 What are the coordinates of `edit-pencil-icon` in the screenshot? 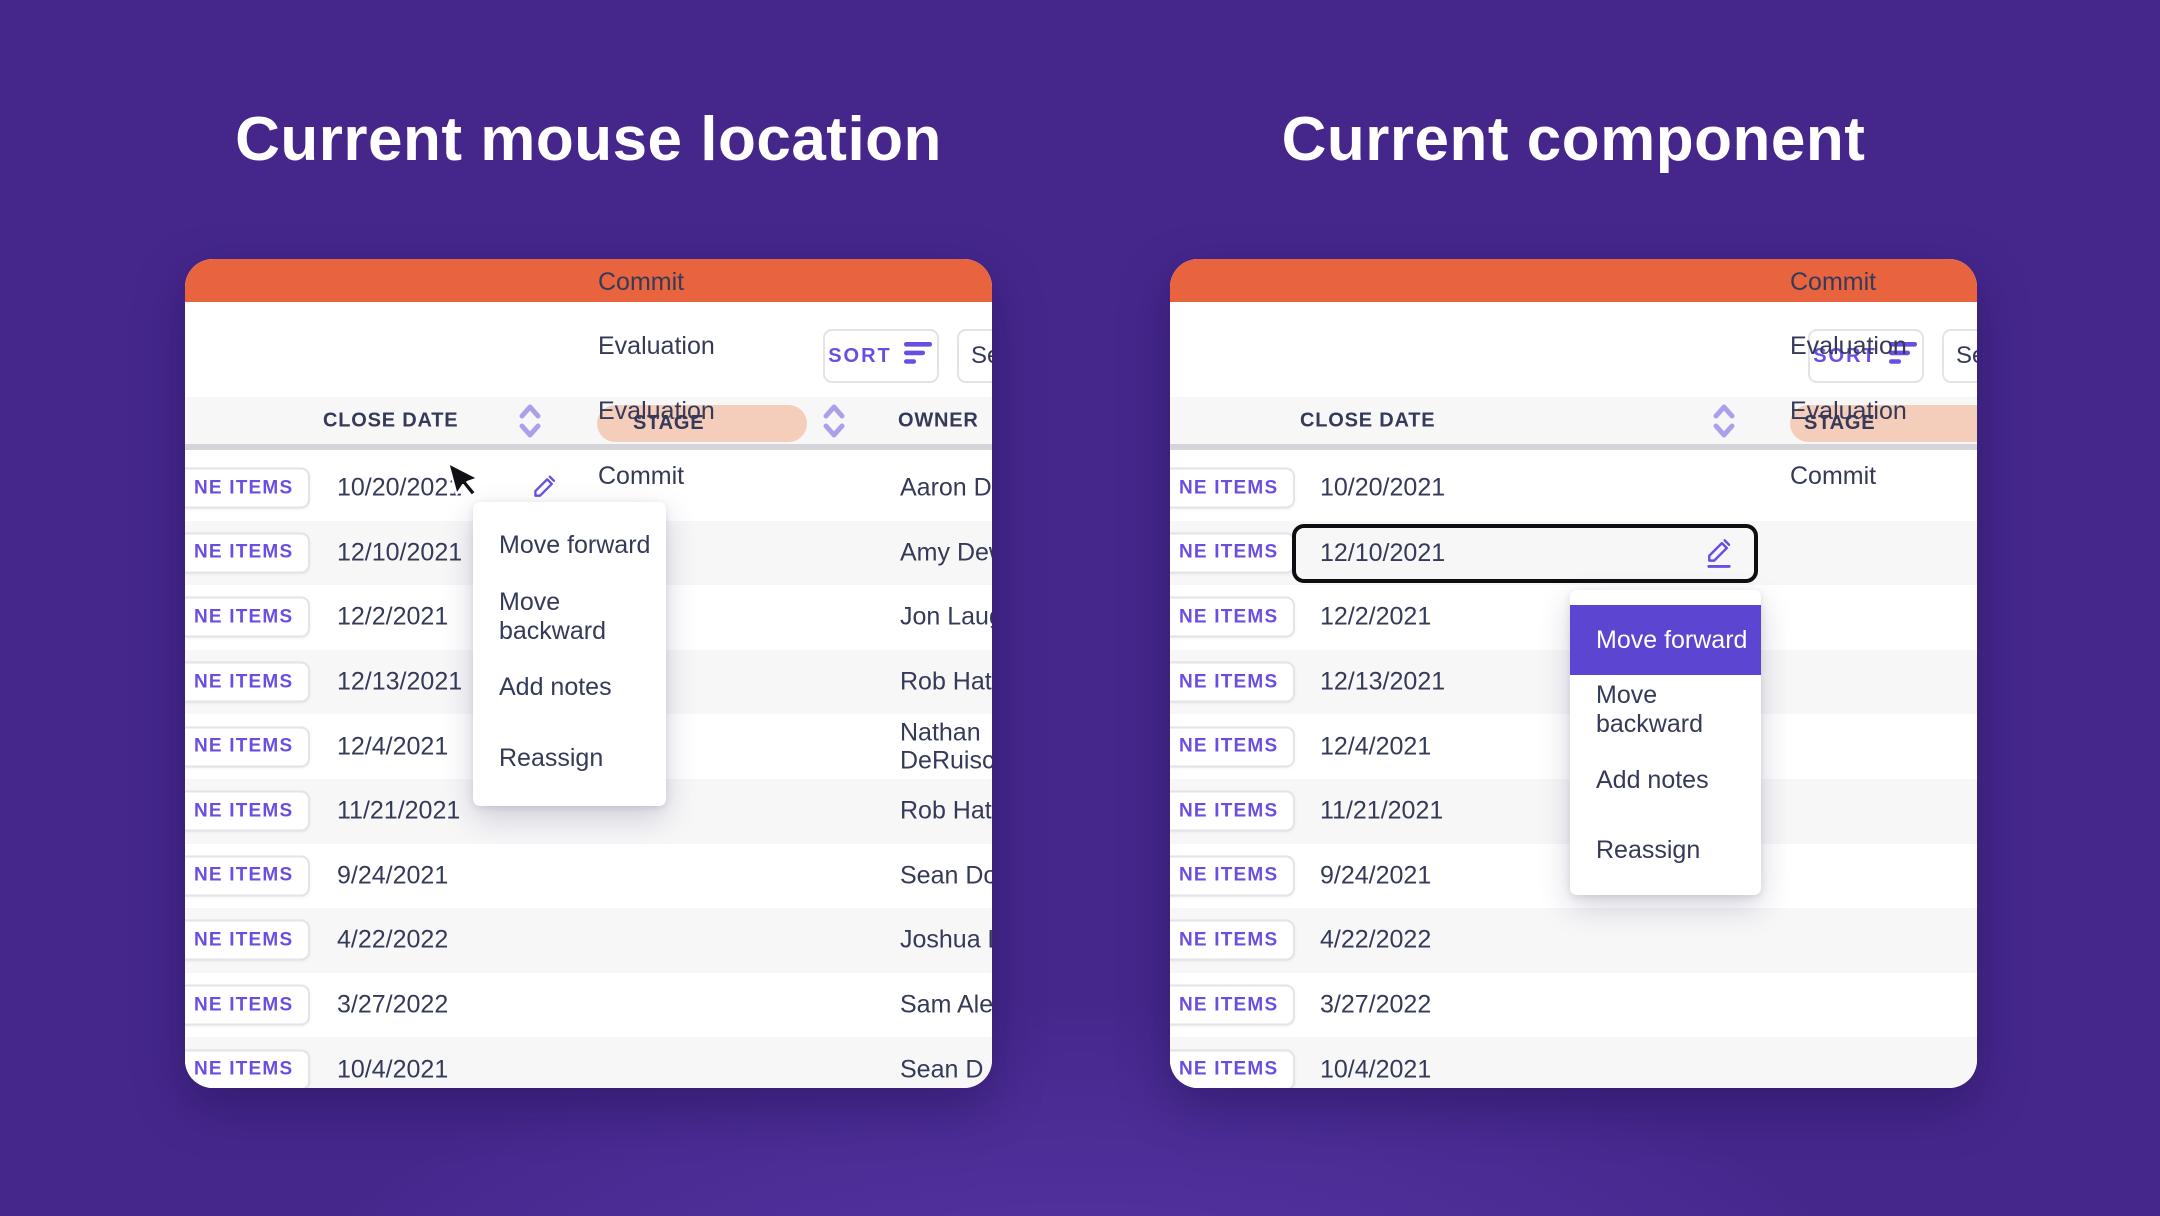 It's located at (544, 488).